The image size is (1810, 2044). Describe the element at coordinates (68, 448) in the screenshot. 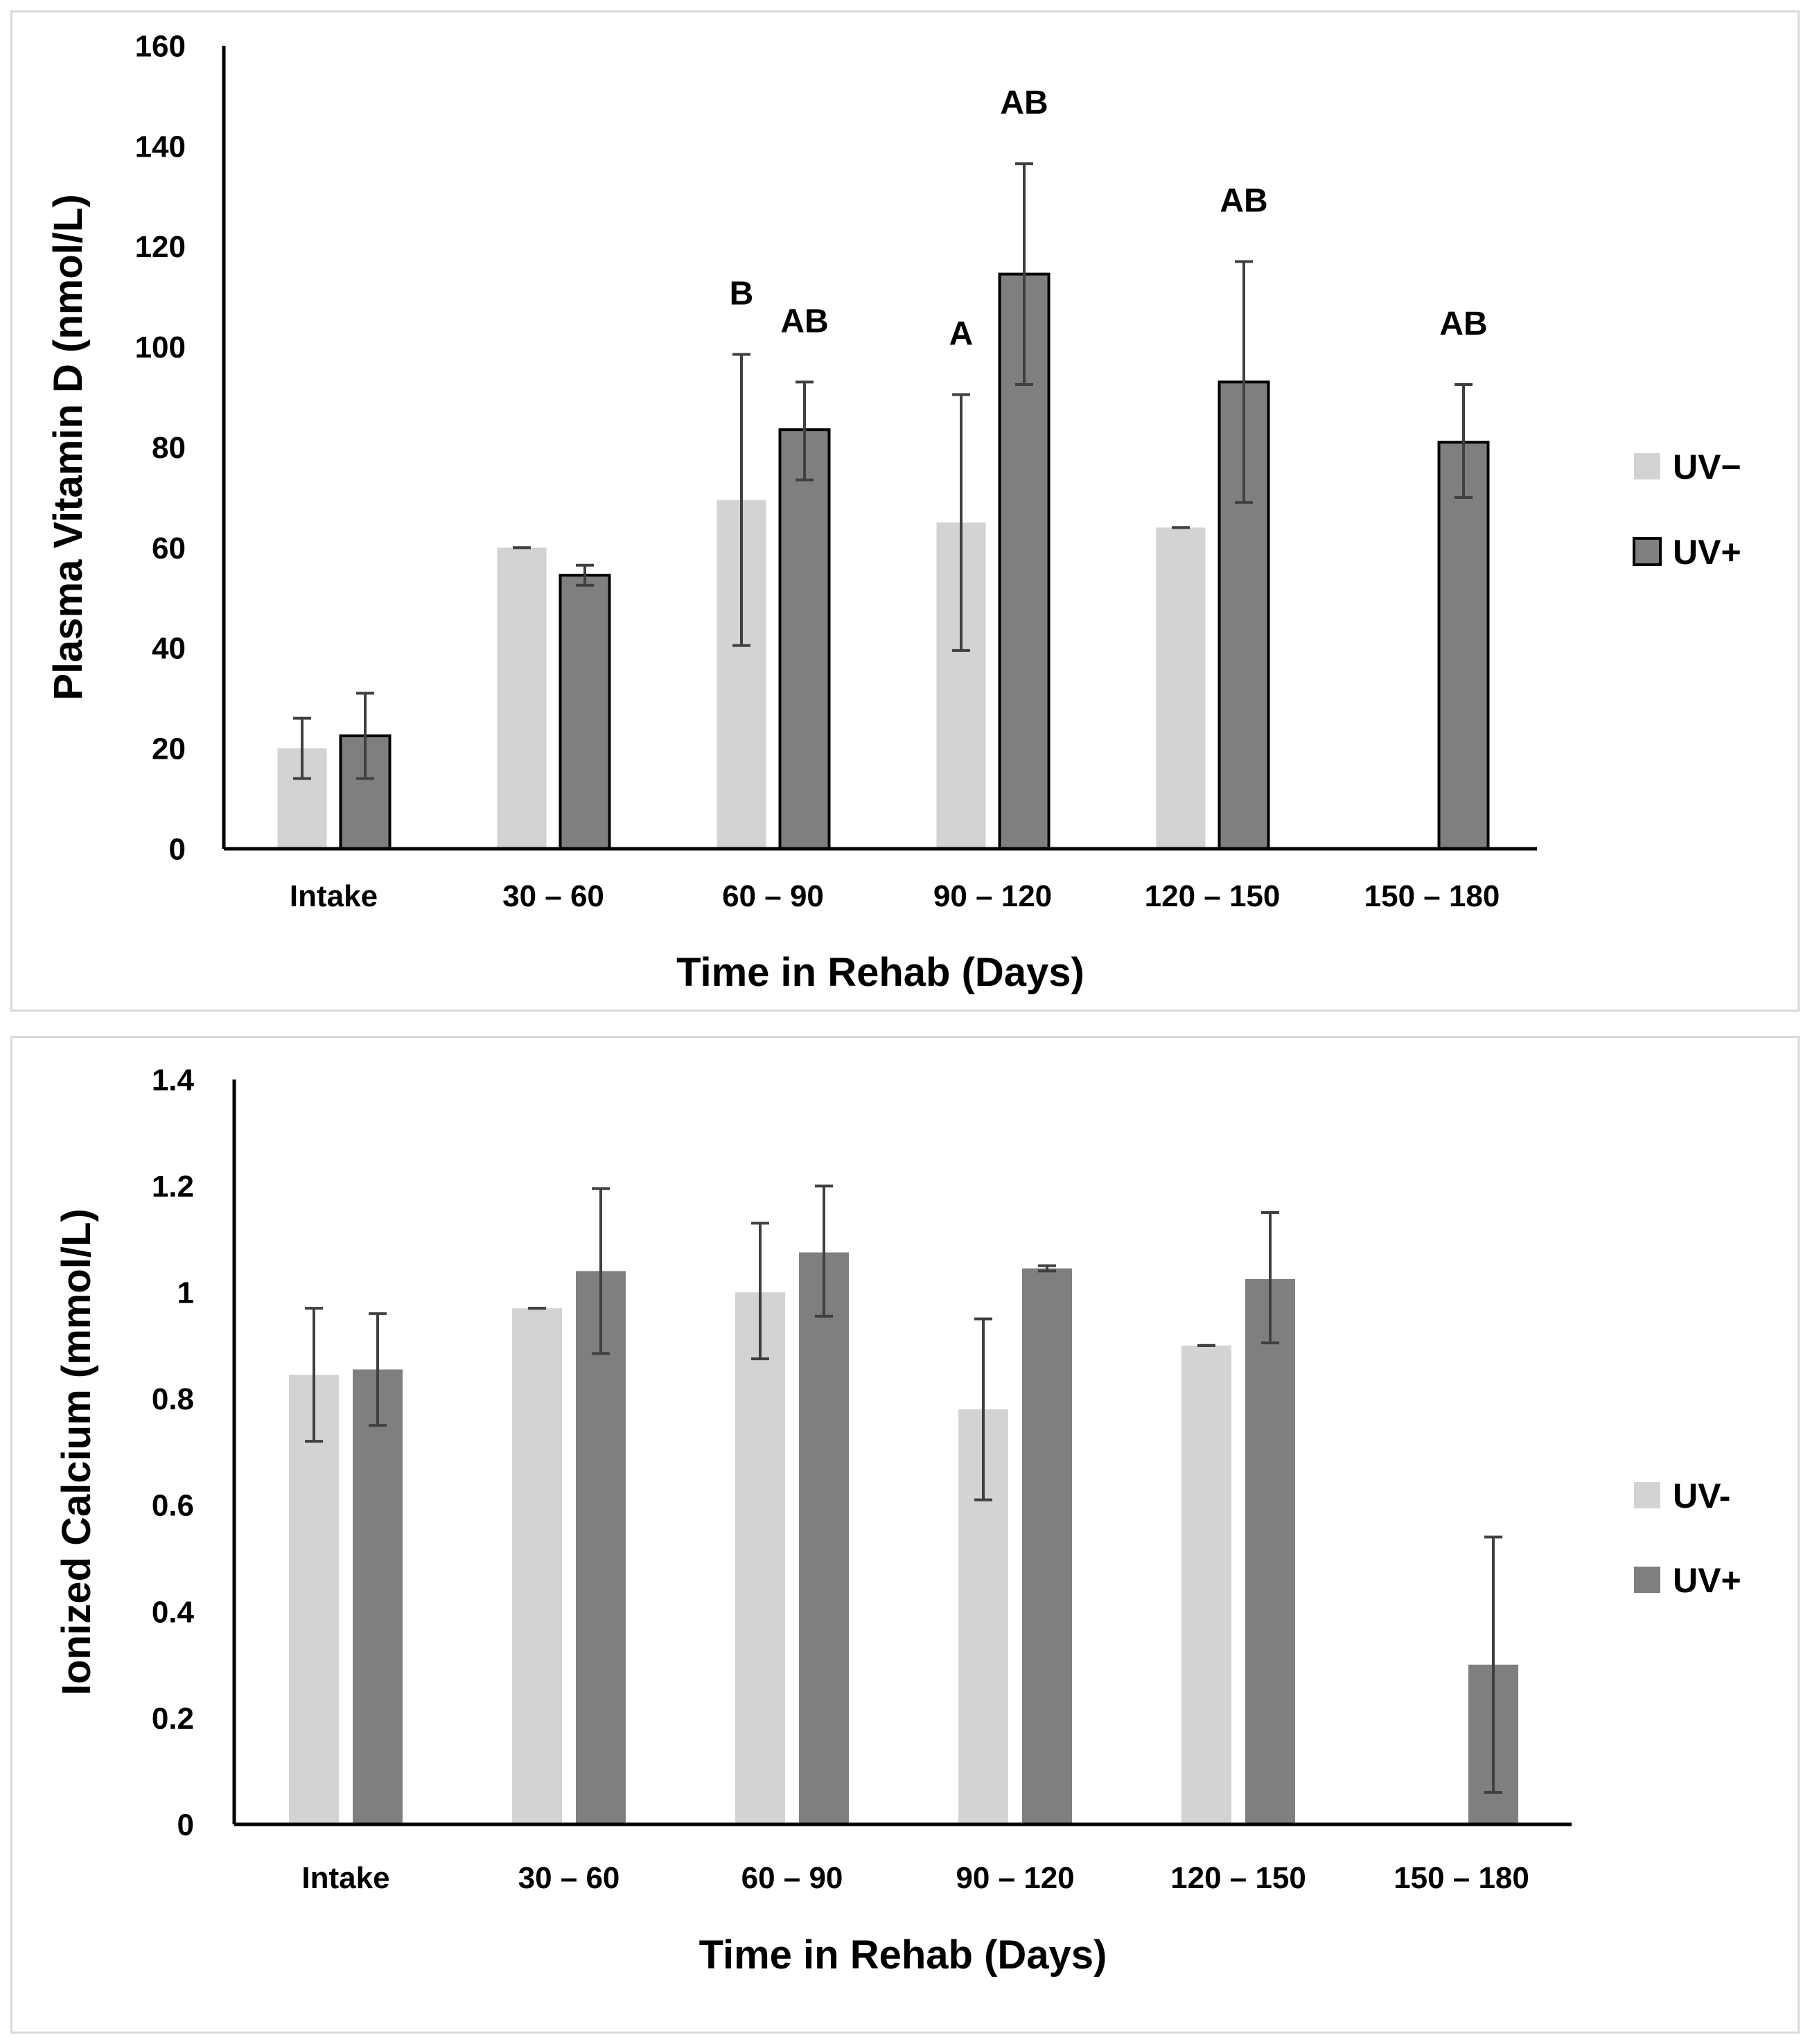

I see `y-axis-title: Plasma Vitamin D (nmol/L)` at that location.